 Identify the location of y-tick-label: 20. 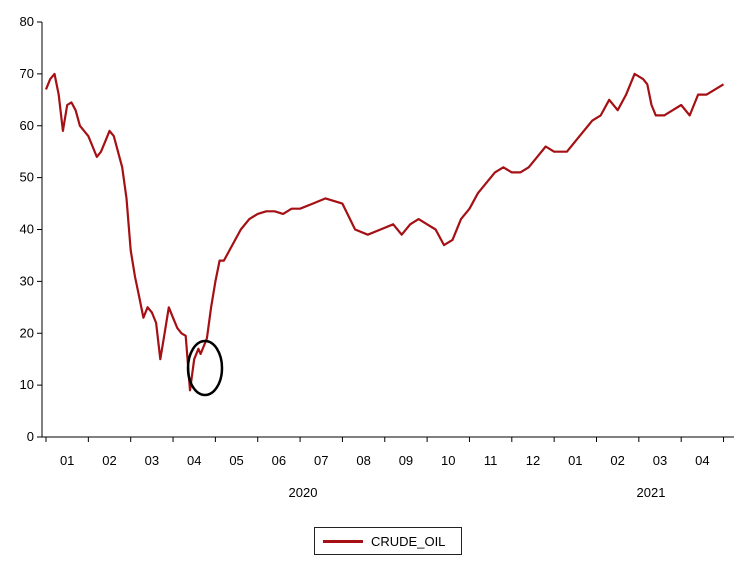
(27, 332).